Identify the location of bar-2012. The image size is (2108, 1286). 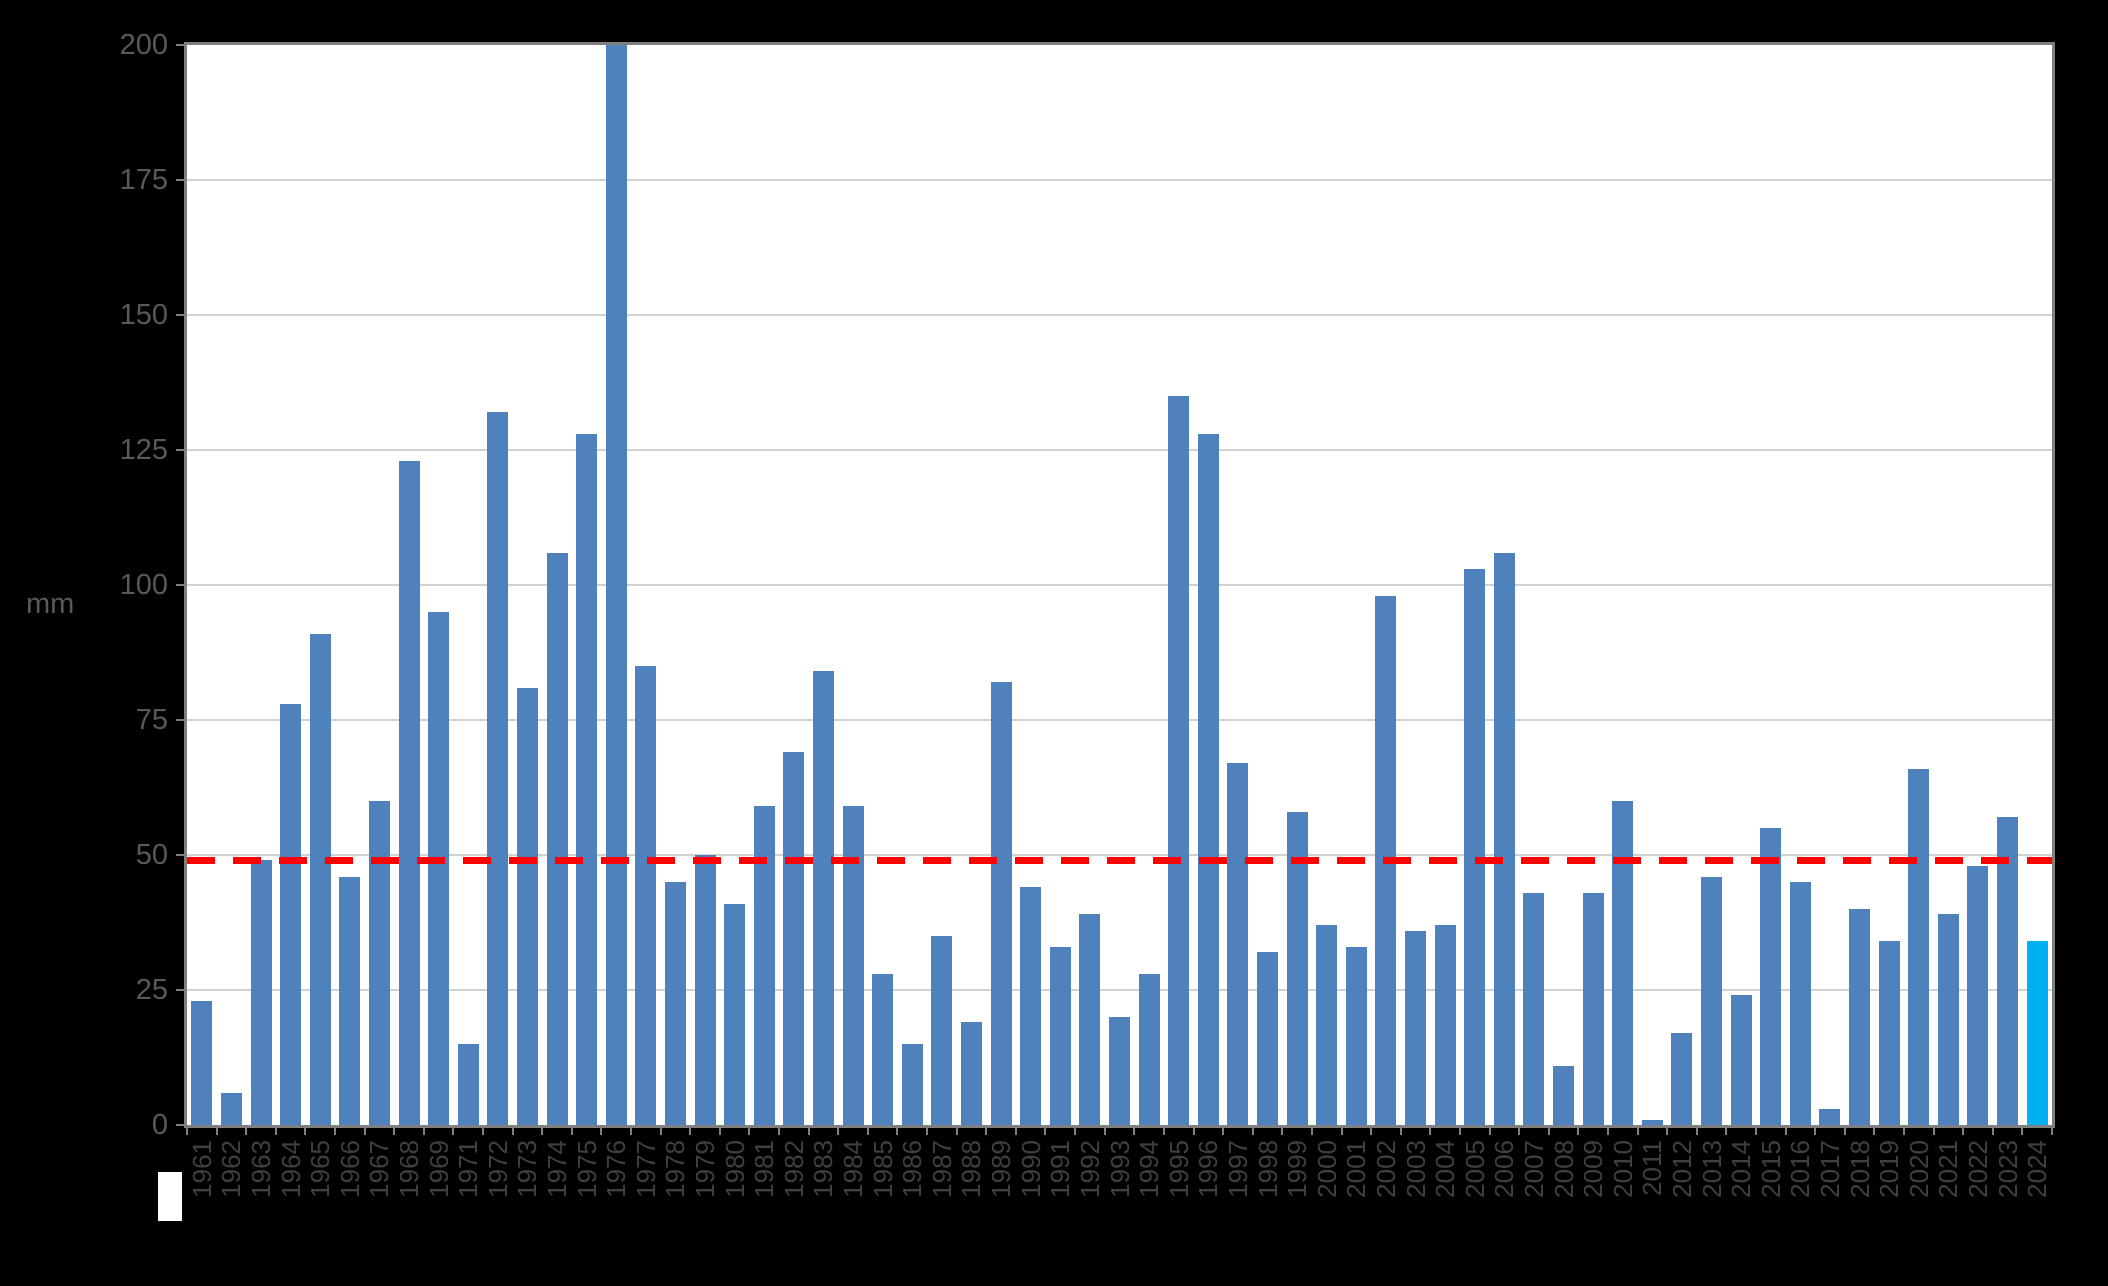
(1682, 1079).